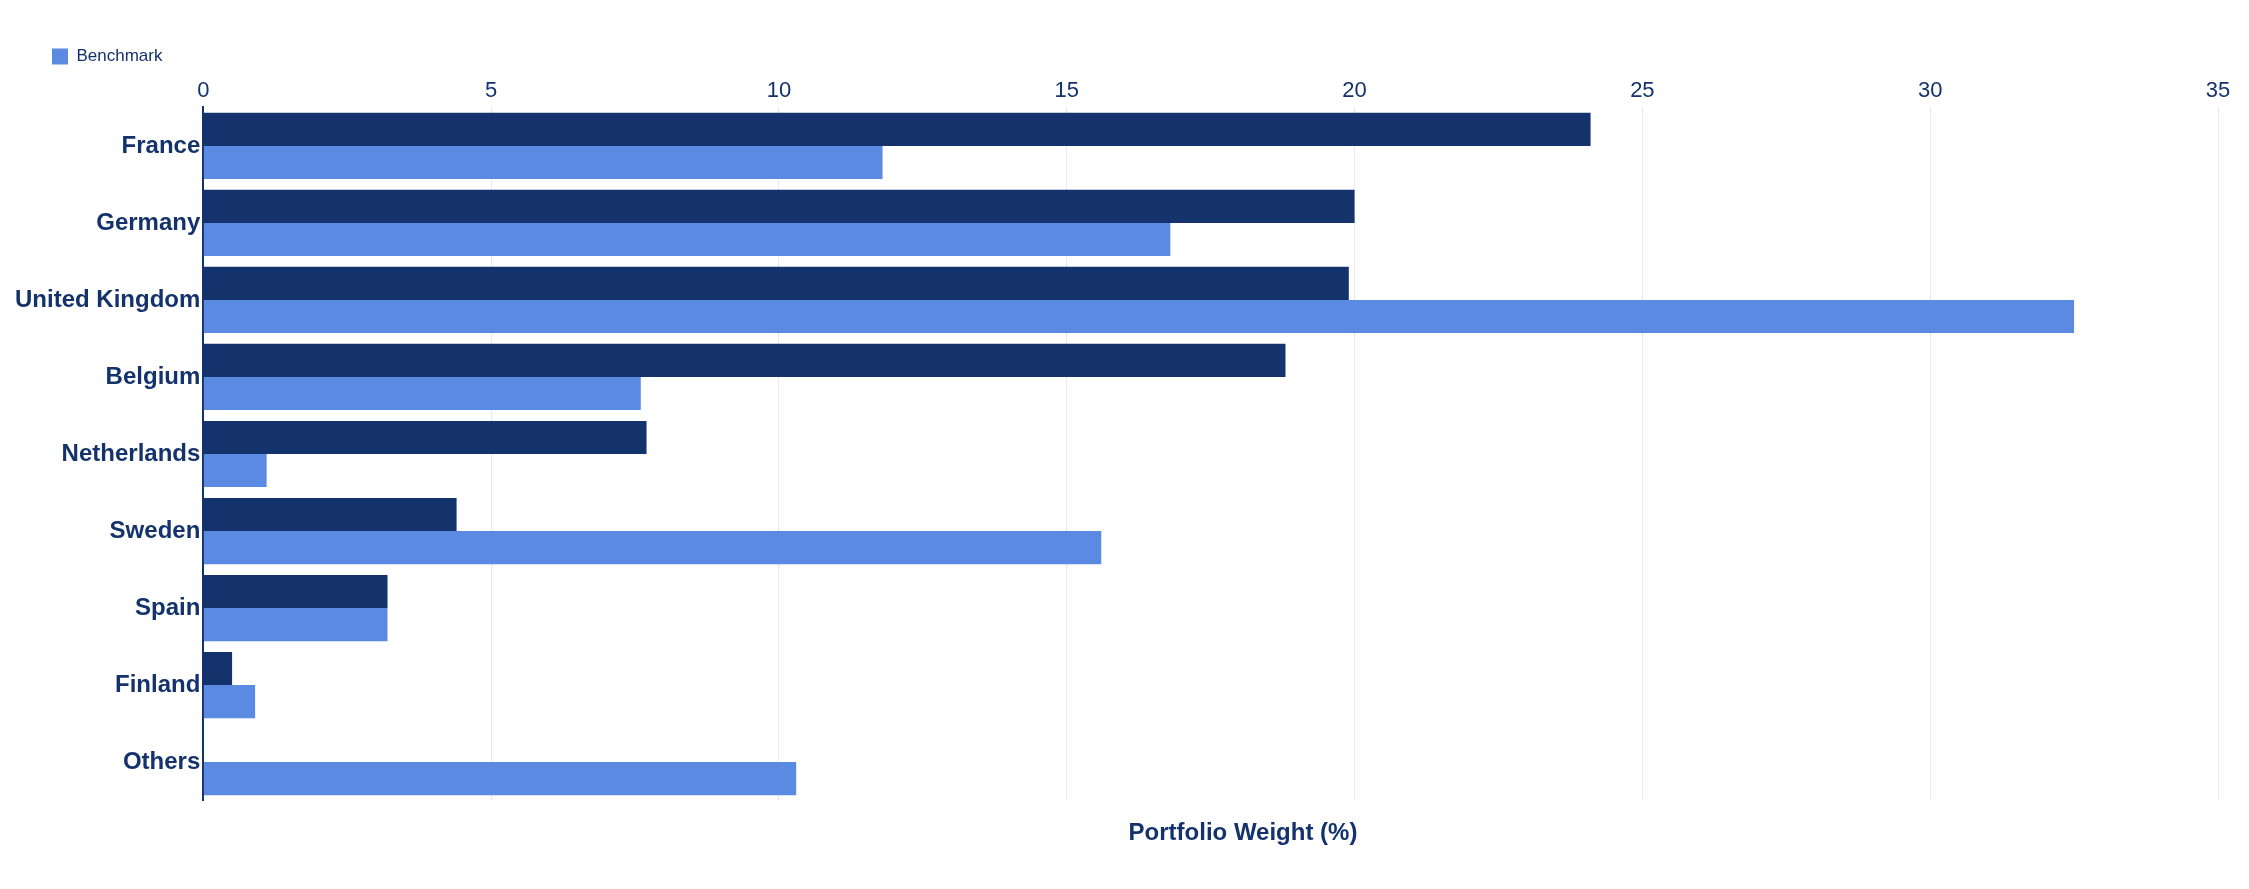 The image size is (2249, 889). I want to click on x-tick-label: 35, so click(2218, 90).